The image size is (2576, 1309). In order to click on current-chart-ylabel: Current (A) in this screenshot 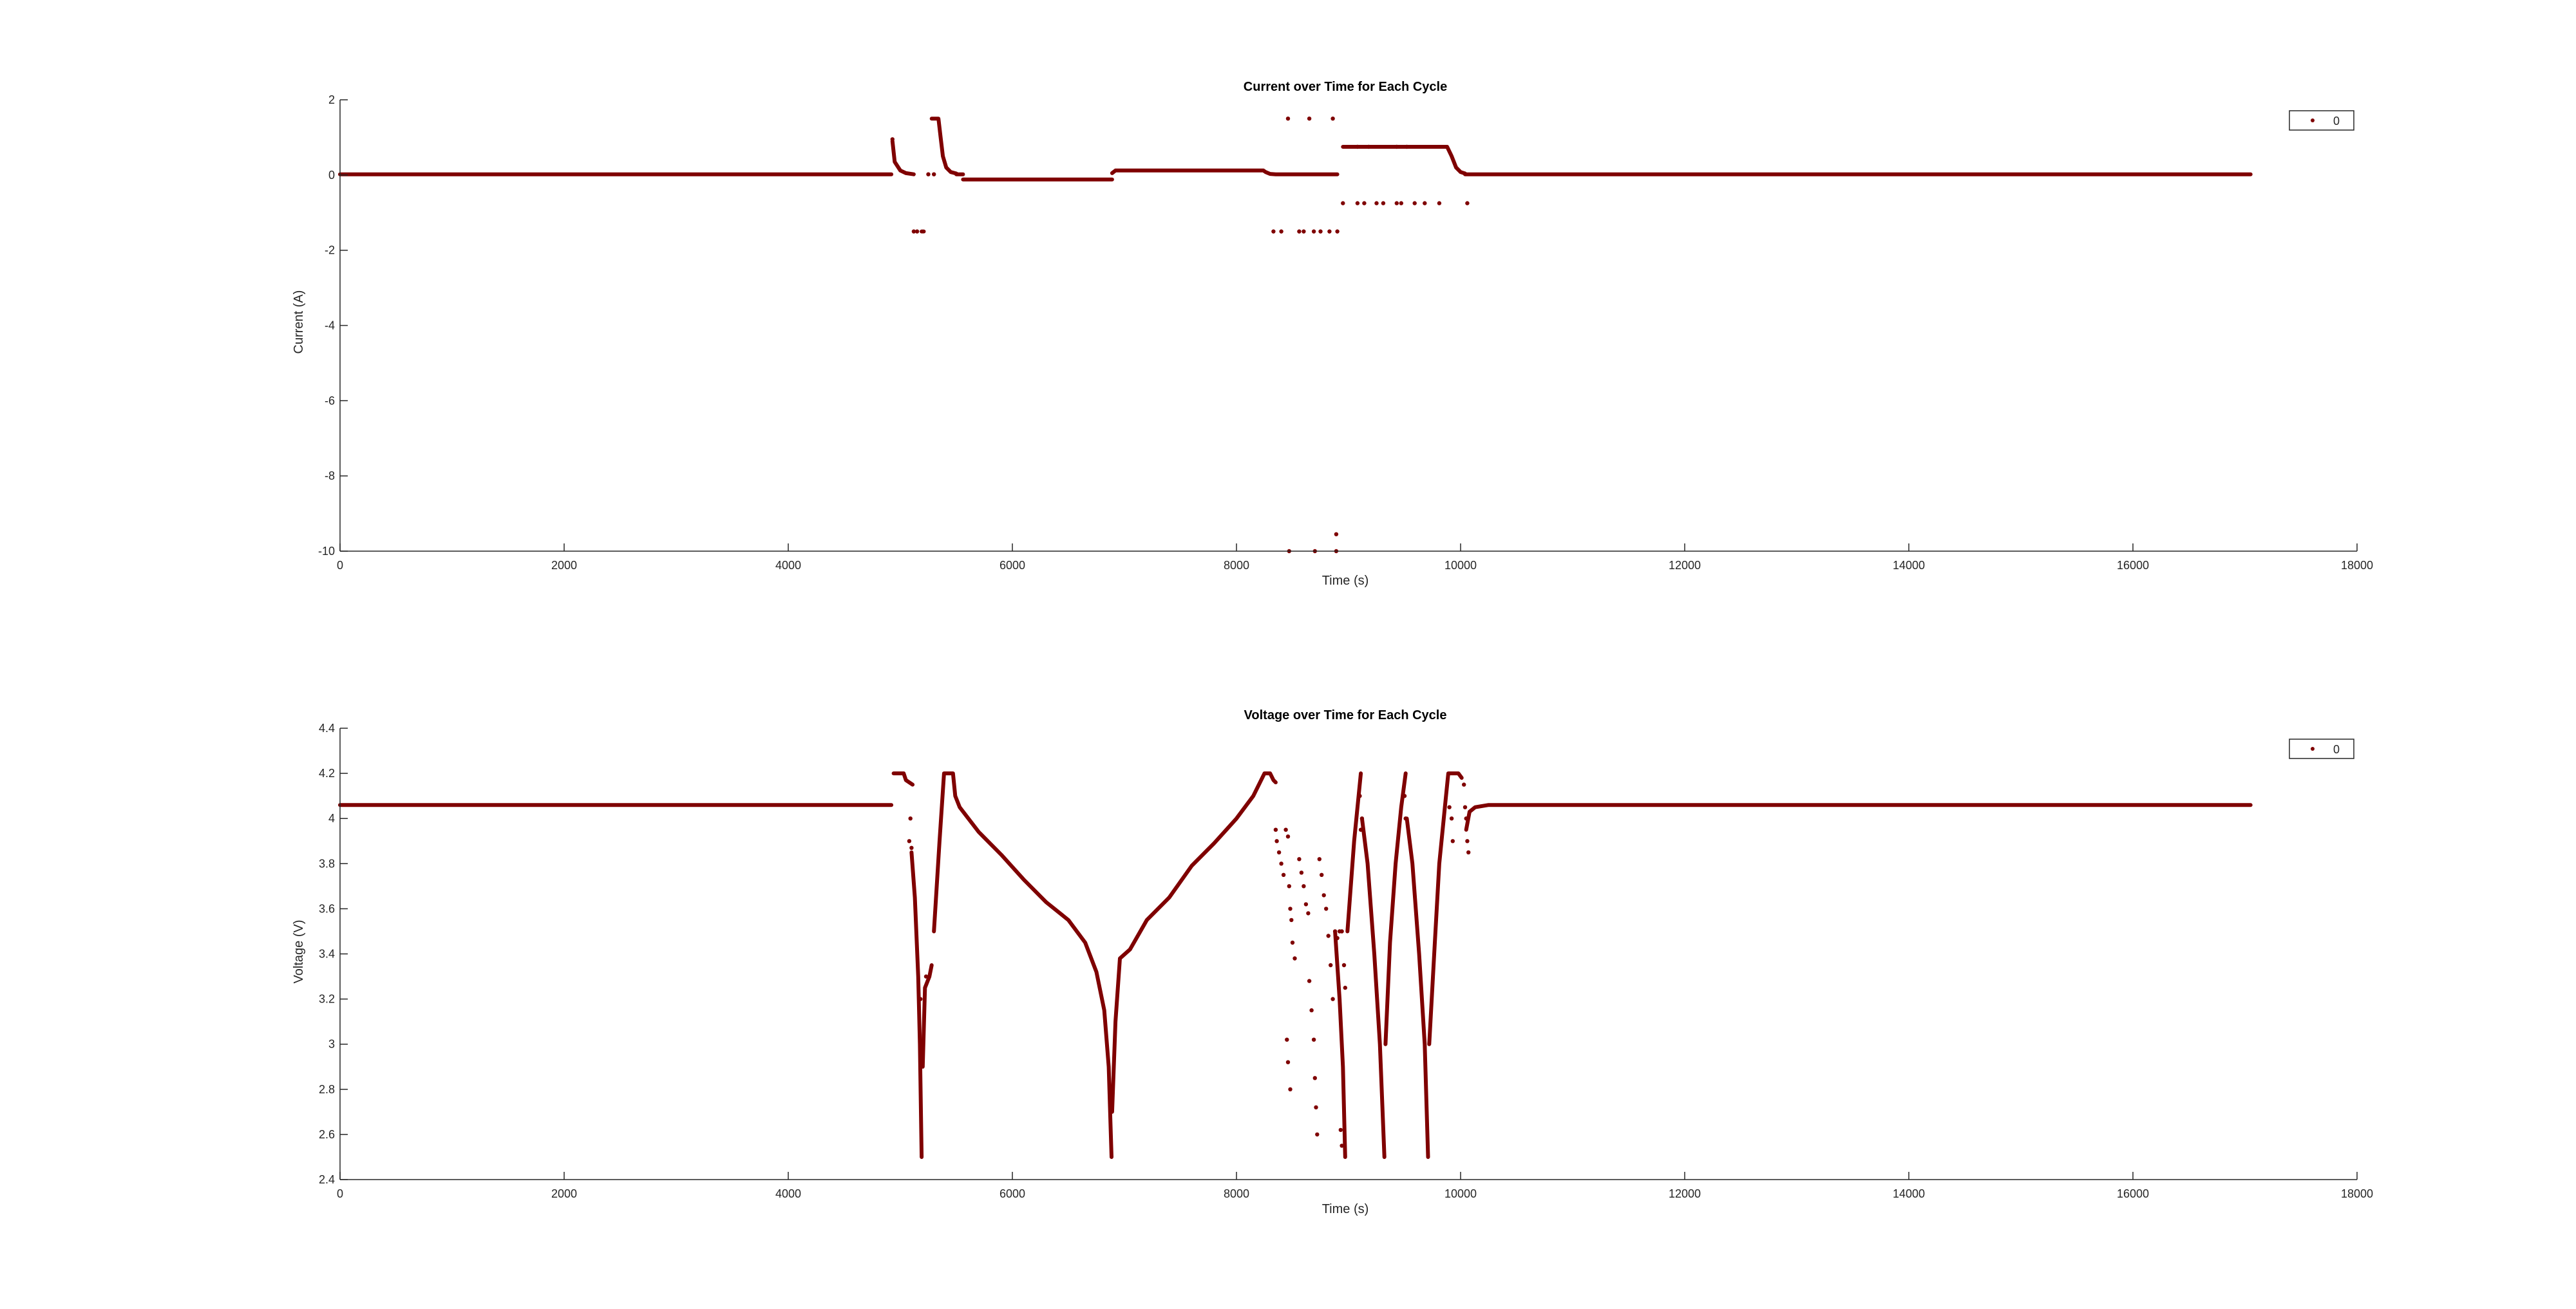, I will do `click(299, 322)`.